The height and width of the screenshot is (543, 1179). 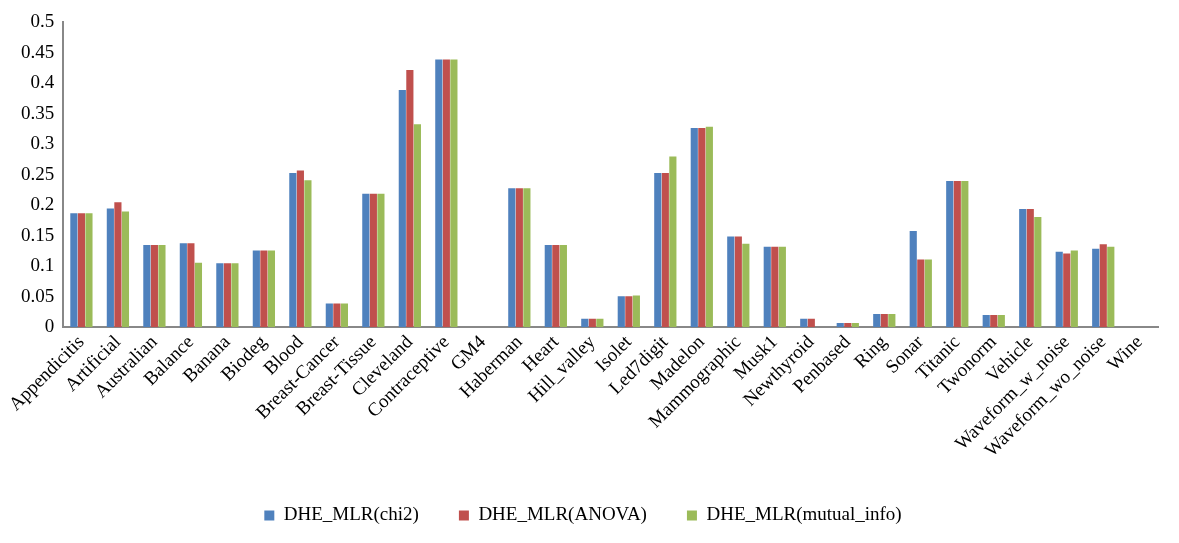 I want to click on y-tick-label: 0.3, so click(x=42, y=143).